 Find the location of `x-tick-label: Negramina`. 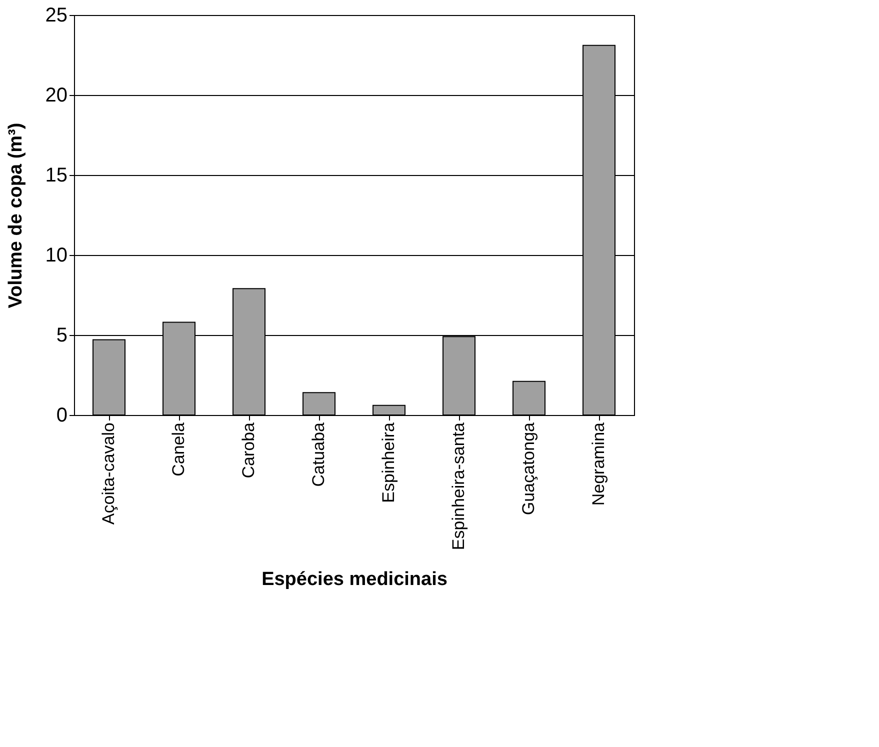

x-tick-label: Negramina is located at coordinates (598, 464).